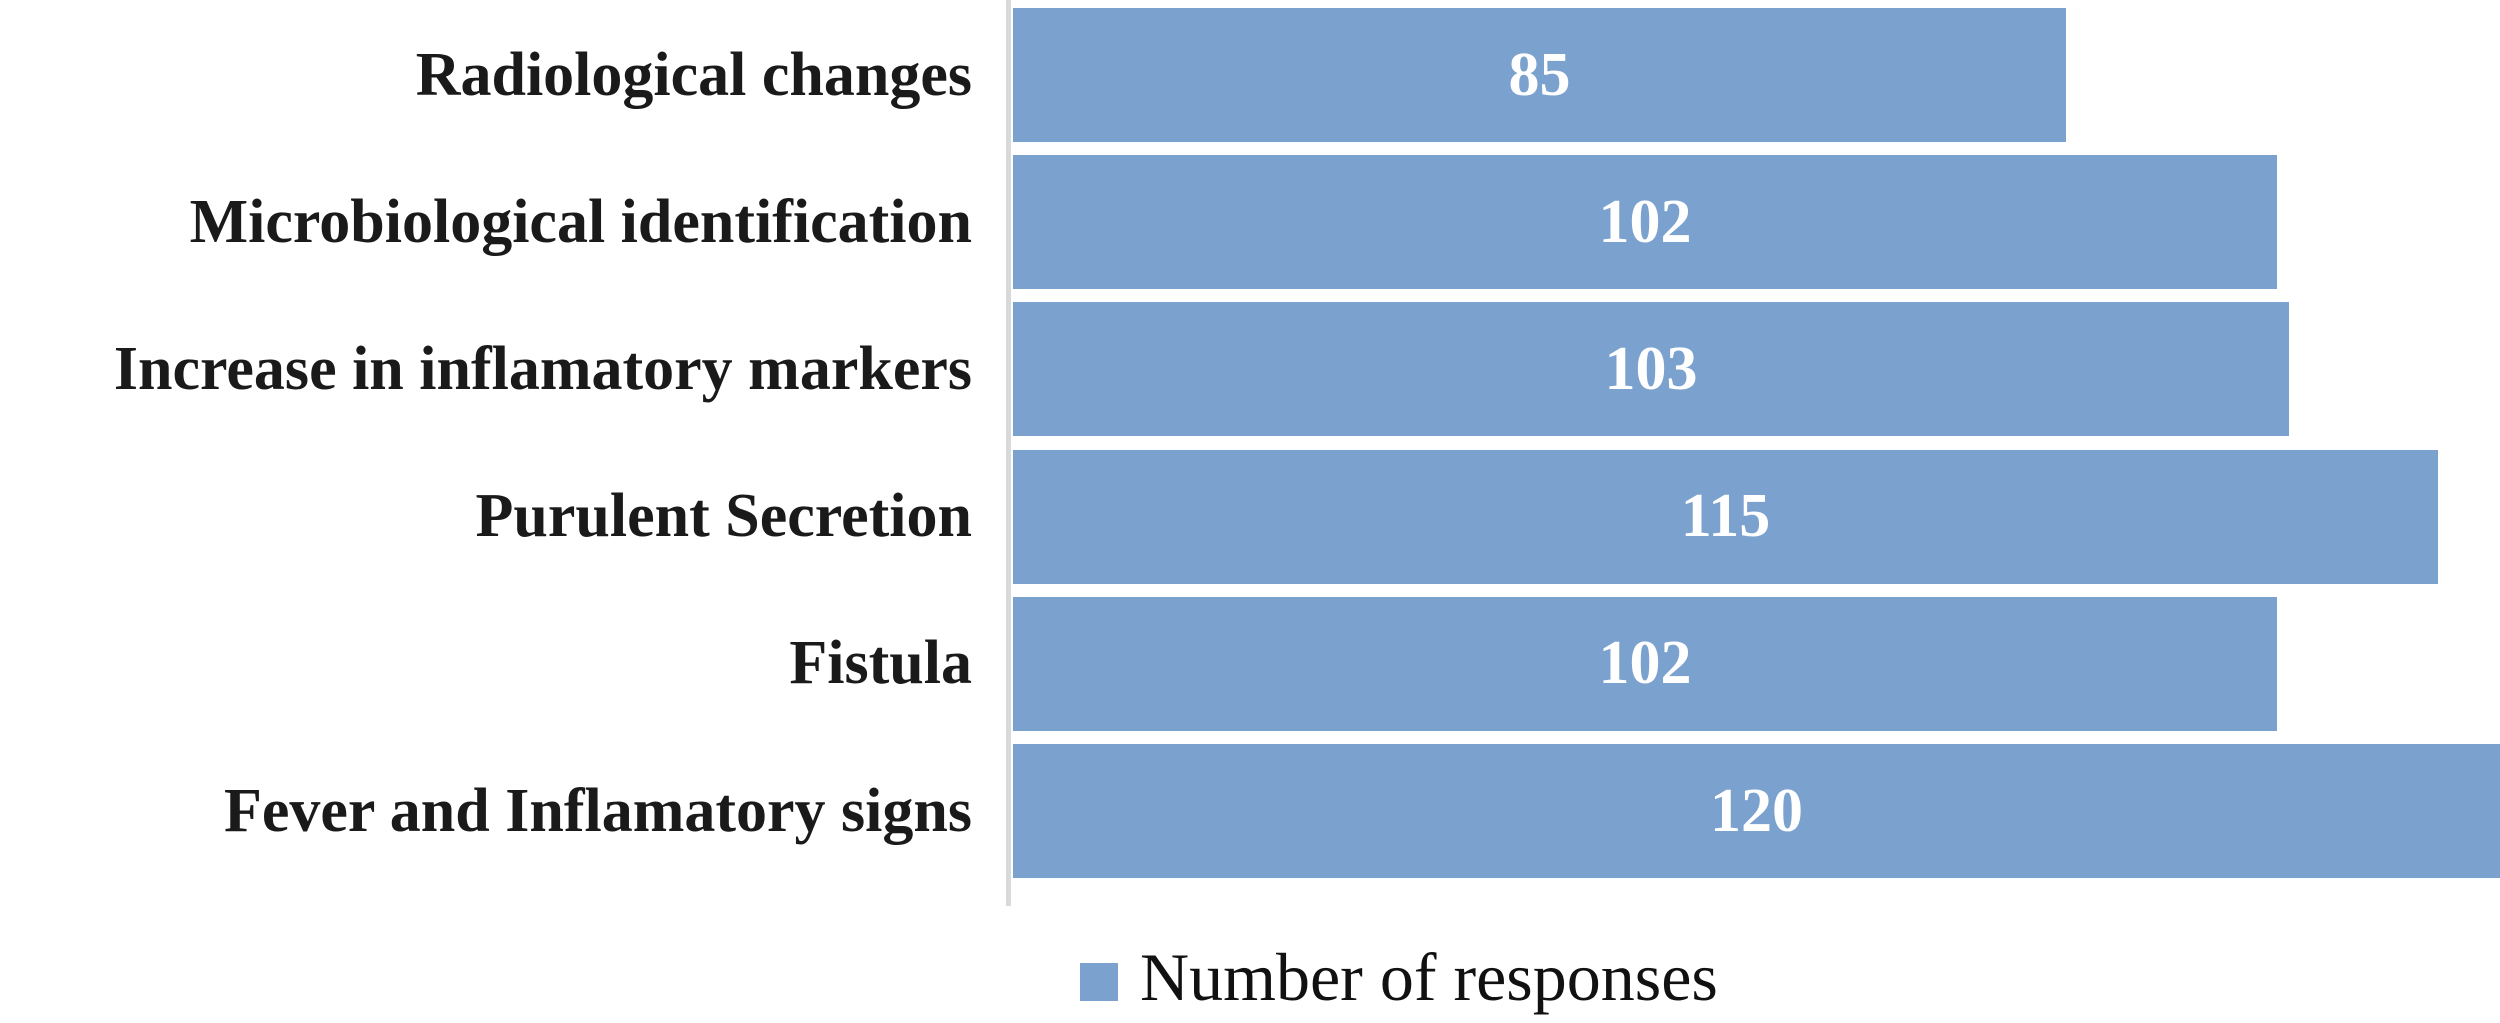 This screenshot has width=2500, height=1023. I want to click on bar: 120, so click(1756, 811).